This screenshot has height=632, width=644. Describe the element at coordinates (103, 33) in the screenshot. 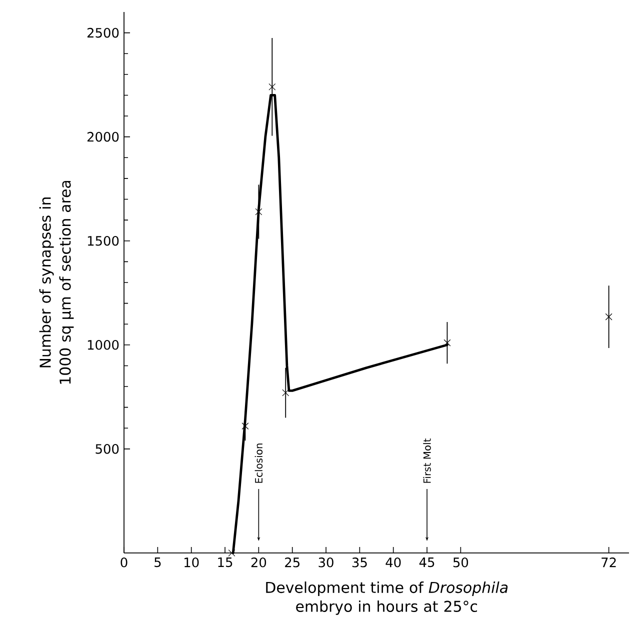

I see `y-tick-label: 2500` at that location.